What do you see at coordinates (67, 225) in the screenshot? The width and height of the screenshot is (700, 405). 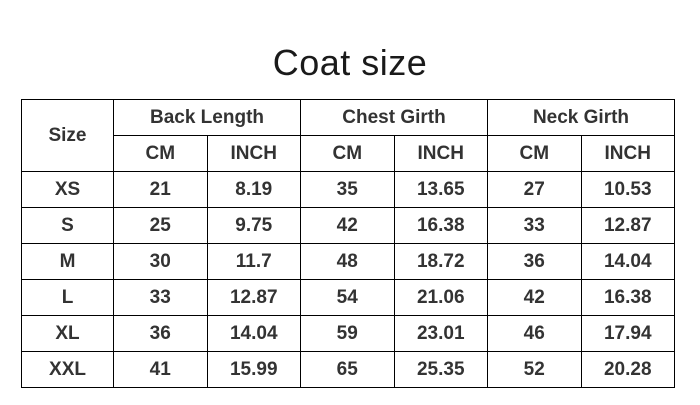 I see `row-size-label: S` at bounding box center [67, 225].